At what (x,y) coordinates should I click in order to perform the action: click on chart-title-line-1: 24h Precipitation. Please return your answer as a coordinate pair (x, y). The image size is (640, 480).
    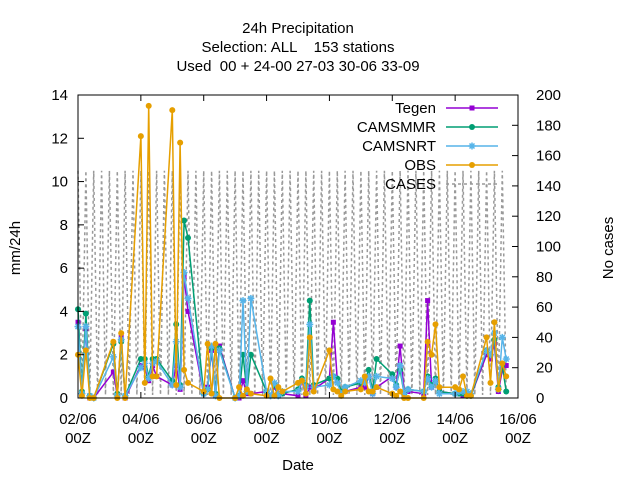
    Looking at the image, I should click on (298, 28).